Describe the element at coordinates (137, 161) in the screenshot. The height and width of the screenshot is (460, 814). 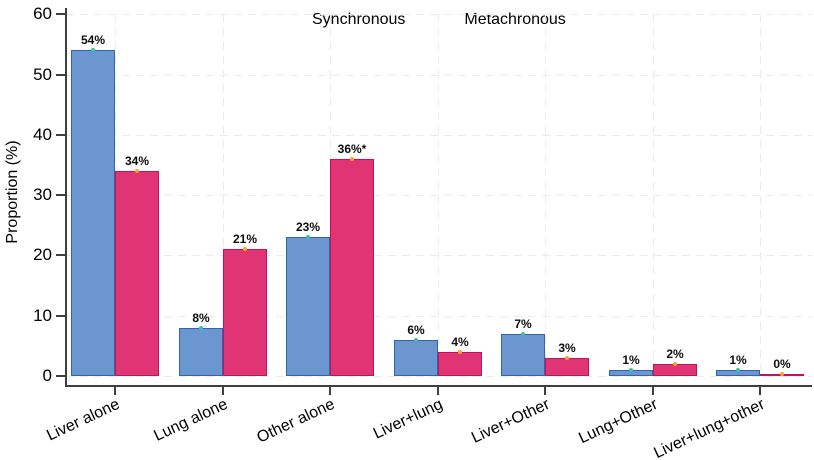
I see `bar-value-label: 34%` at that location.